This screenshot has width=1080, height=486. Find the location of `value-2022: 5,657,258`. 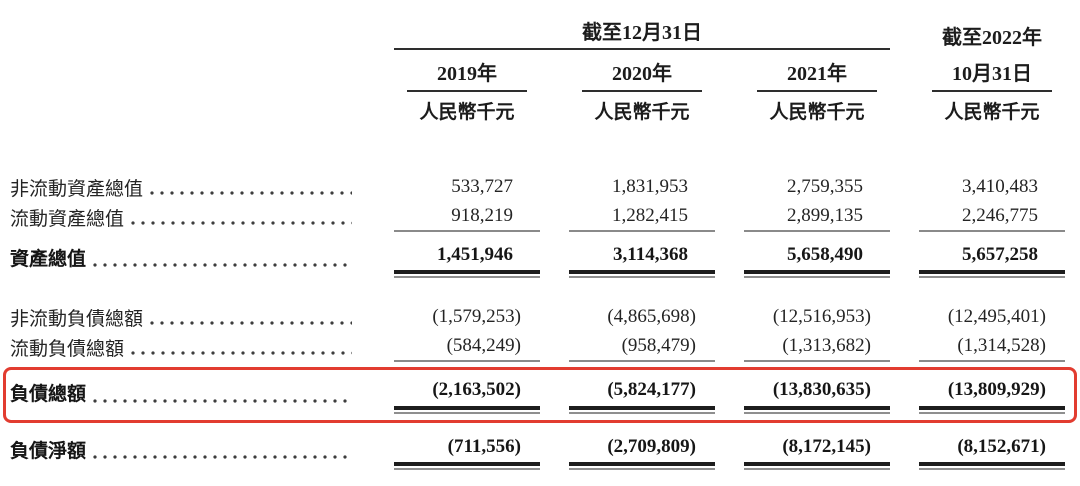

value-2022: 5,657,258 is located at coordinates (992, 259).